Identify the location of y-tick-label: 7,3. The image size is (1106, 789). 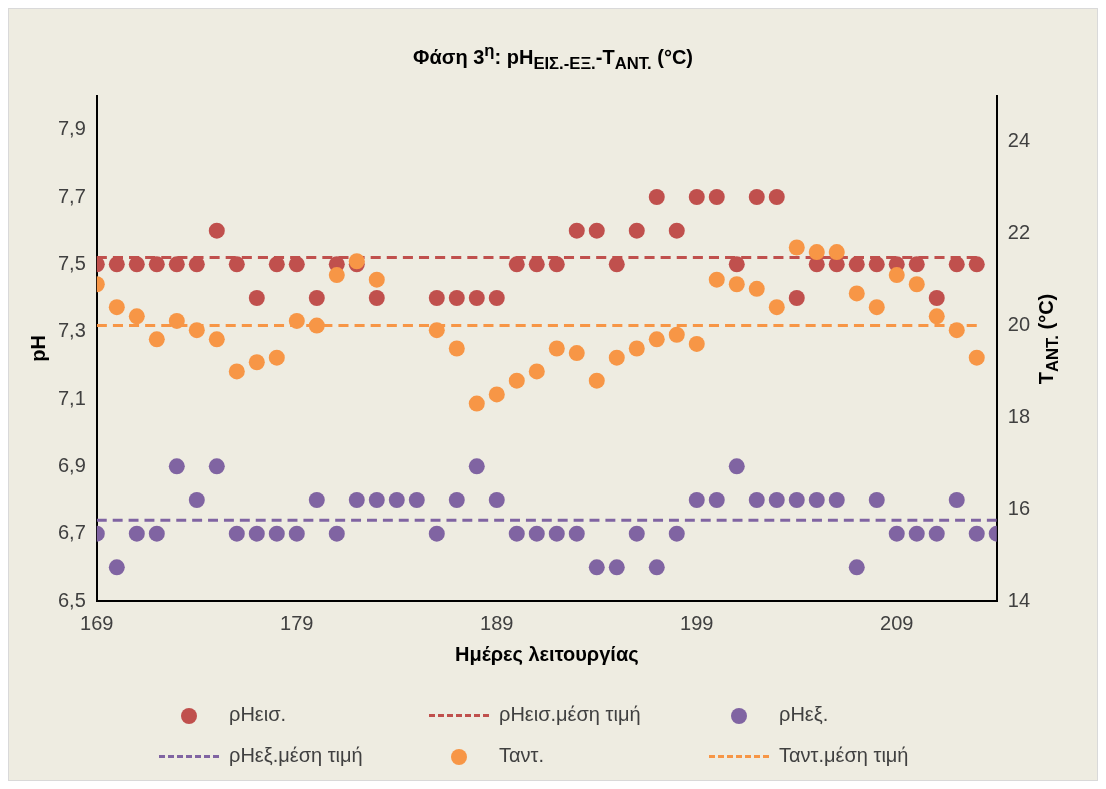
(71, 330).